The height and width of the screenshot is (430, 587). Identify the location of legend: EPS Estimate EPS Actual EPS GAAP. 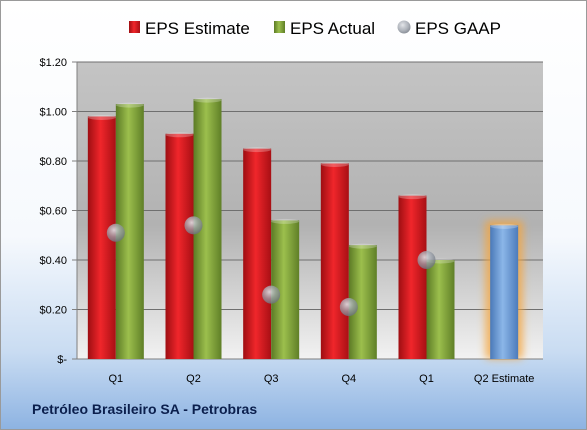
(315, 28).